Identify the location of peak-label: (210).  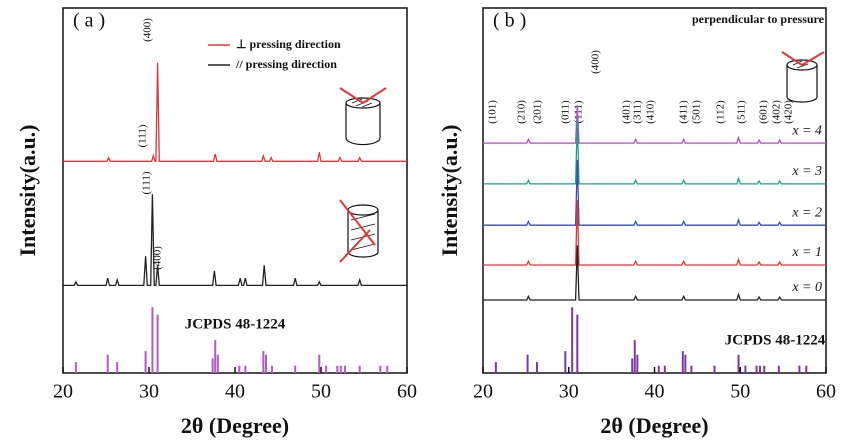
(522, 112).